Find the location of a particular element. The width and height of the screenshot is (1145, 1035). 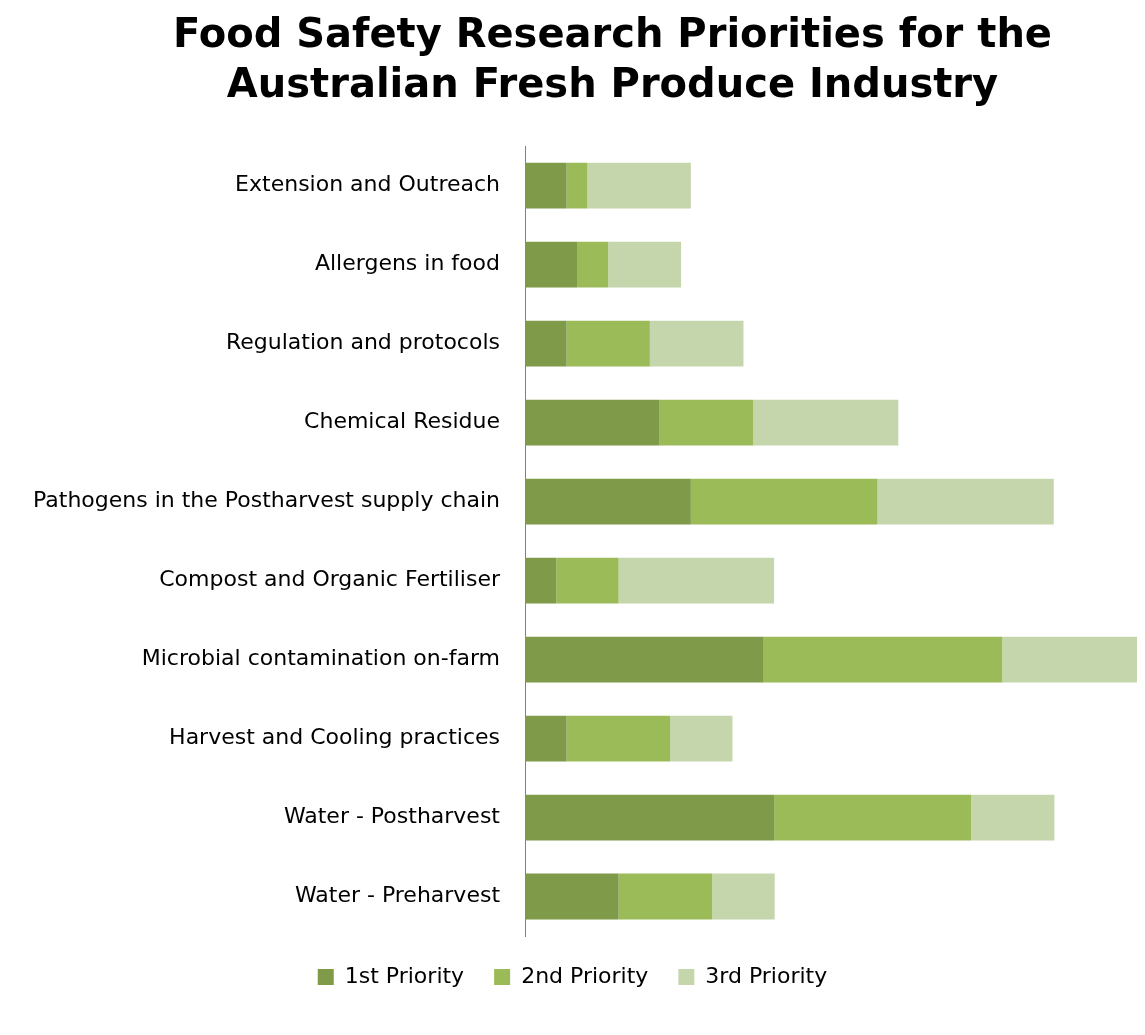

y-tick-label: Extension and Outreach is located at coordinates (368, 184).